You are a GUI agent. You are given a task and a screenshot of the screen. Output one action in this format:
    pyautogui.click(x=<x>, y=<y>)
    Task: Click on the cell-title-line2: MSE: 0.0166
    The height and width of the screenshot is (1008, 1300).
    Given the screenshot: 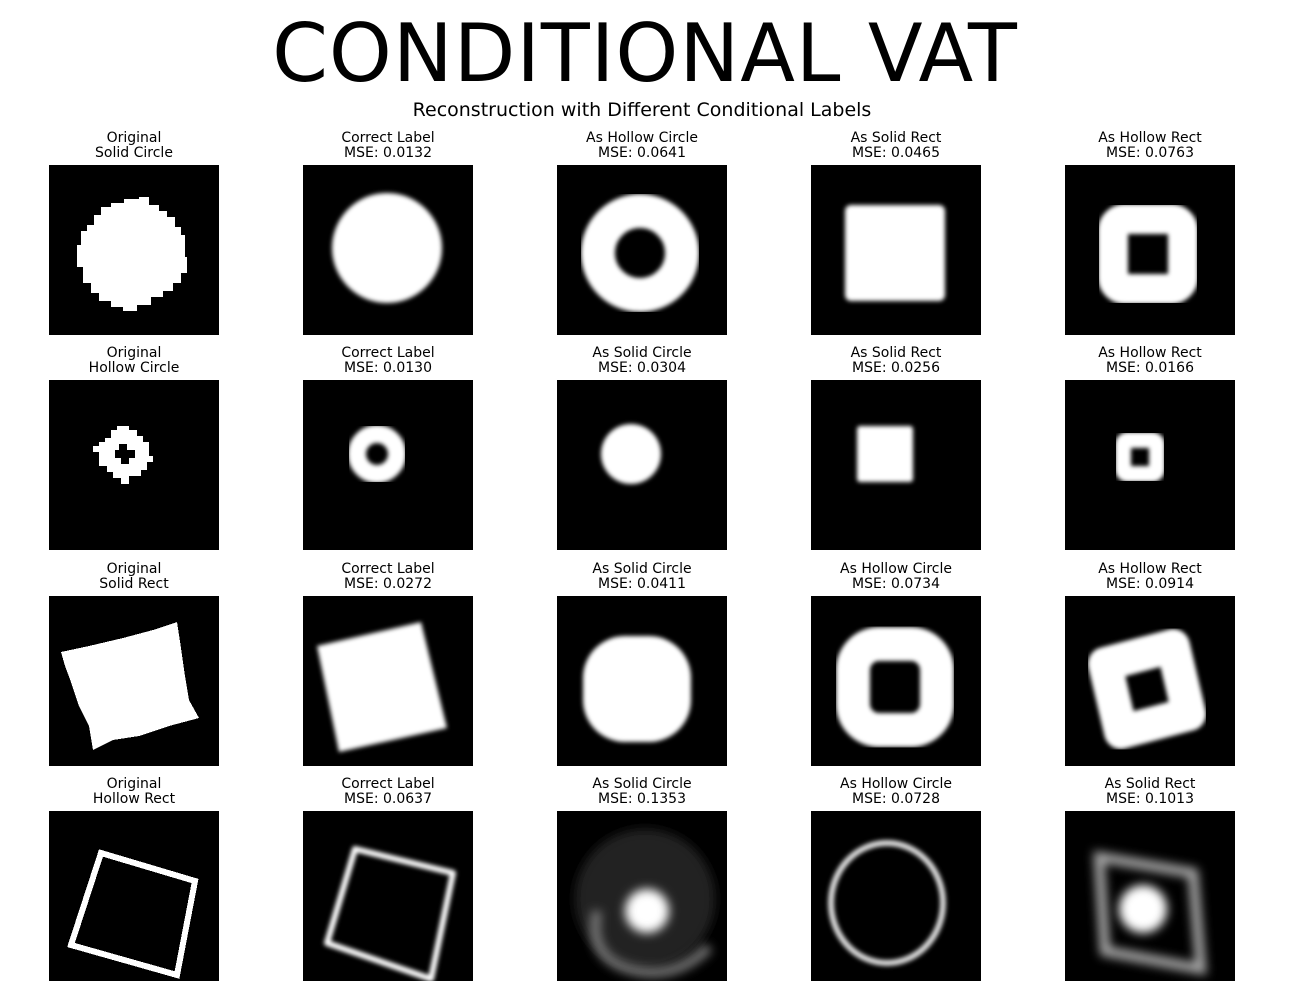 What is the action you would take?
    pyautogui.click(x=1150, y=368)
    